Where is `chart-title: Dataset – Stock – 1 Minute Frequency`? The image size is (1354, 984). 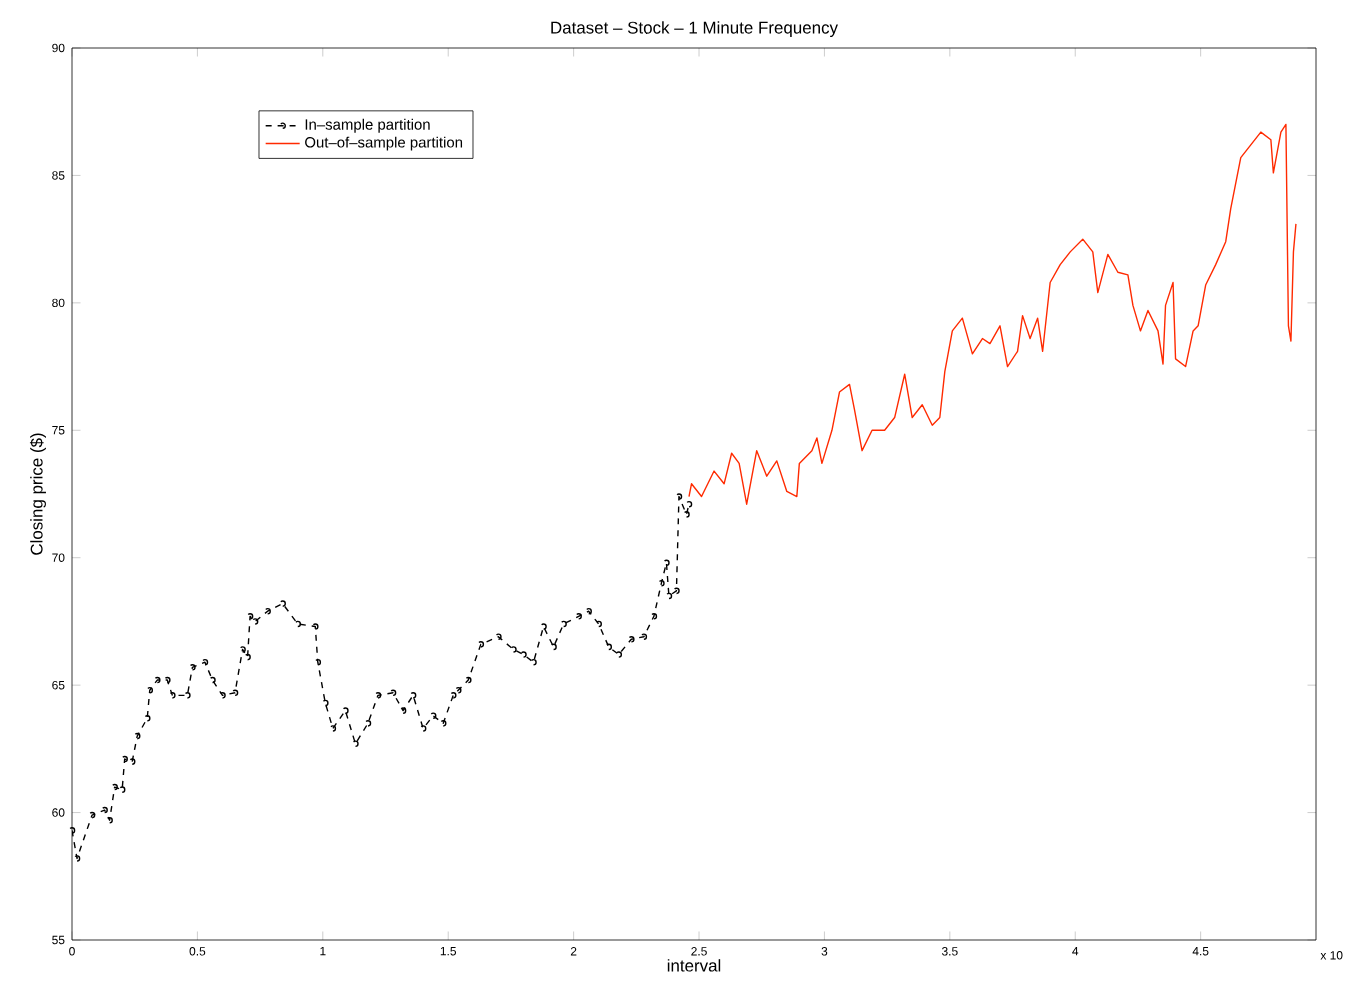 chart-title: Dataset – Stock – 1 Minute Frequency is located at coordinates (694, 29).